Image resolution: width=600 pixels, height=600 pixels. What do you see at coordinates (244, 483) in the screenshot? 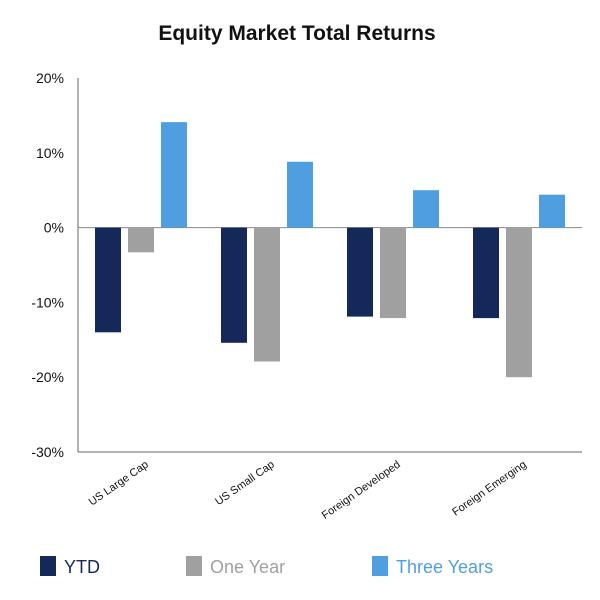
I see `x-tick-label: US Small Cap` at bounding box center [244, 483].